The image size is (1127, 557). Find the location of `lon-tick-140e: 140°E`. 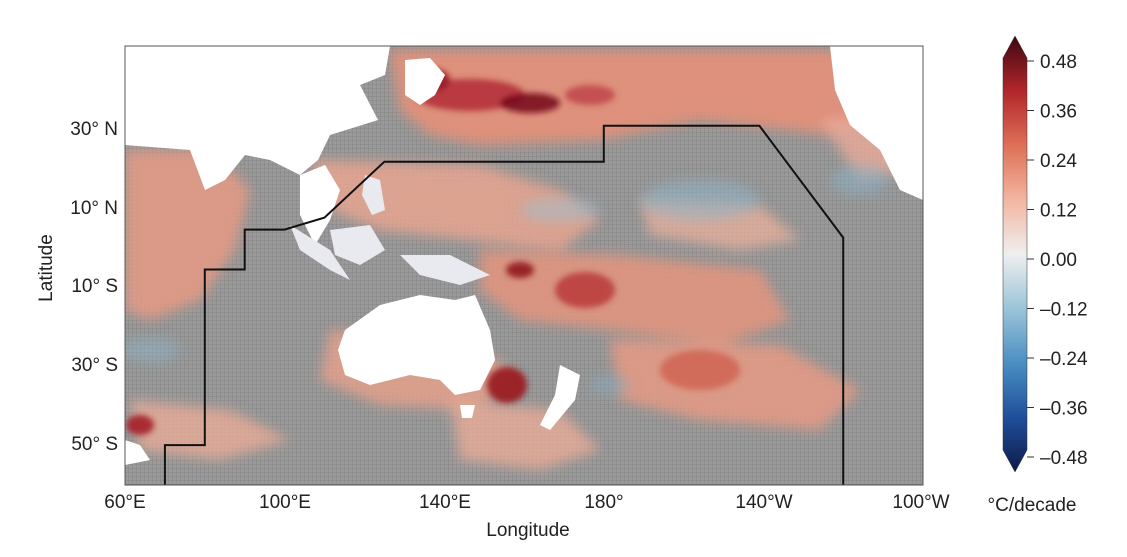

lon-tick-140e: 140°E is located at coordinates (445, 502).